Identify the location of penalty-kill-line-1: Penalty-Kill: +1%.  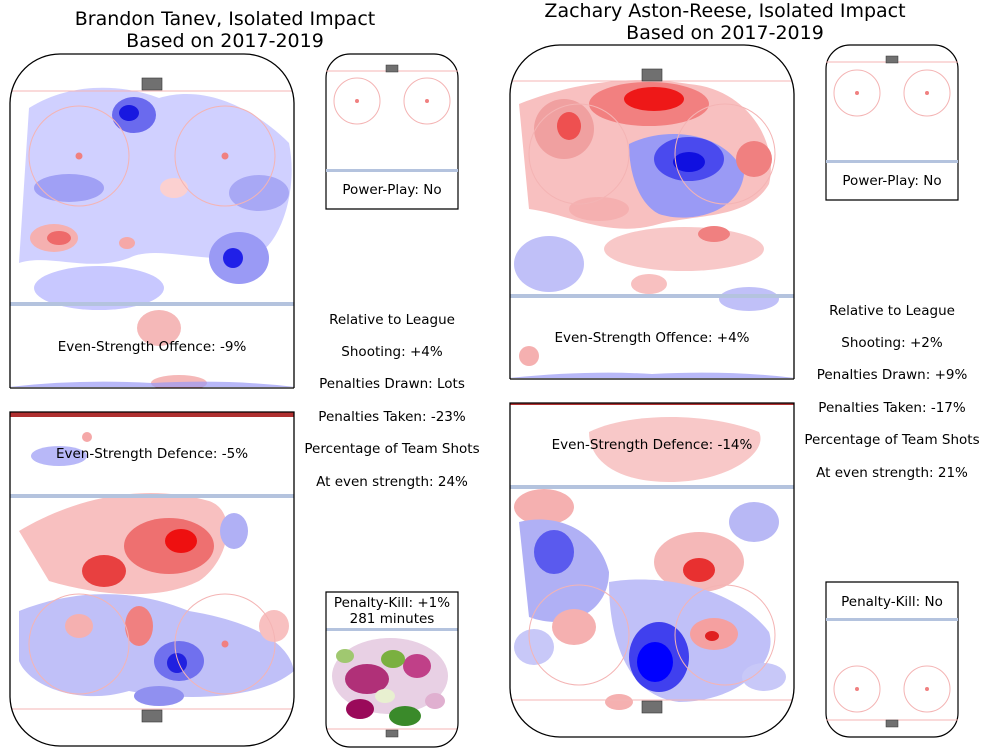
(392, 603).